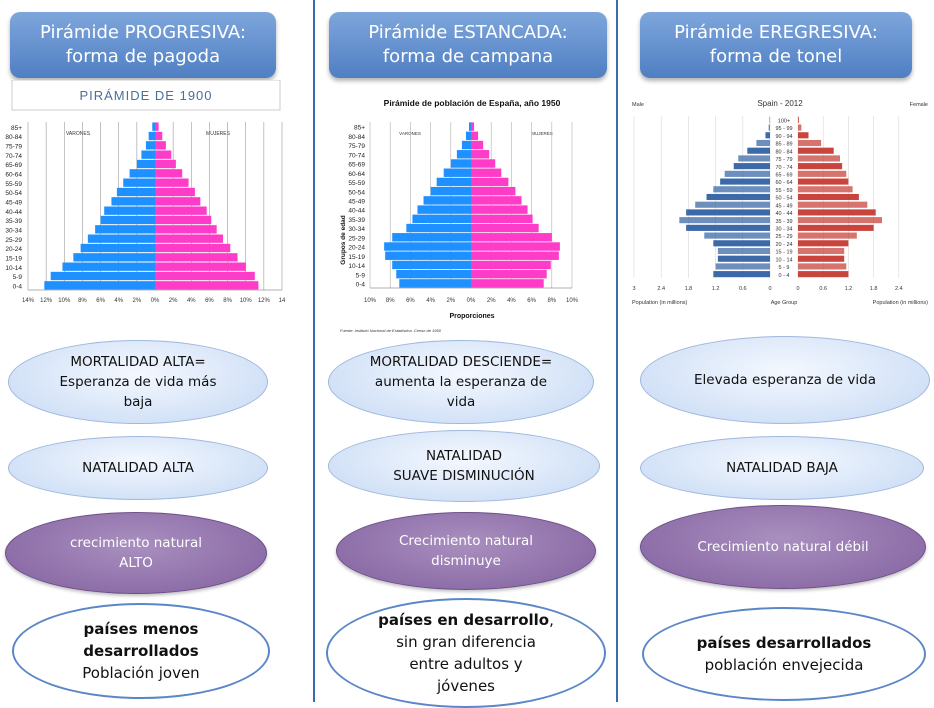  Describe the element at coordinates (359, 128) in the screenshot. I see `age-group-label: 85+` at that location.